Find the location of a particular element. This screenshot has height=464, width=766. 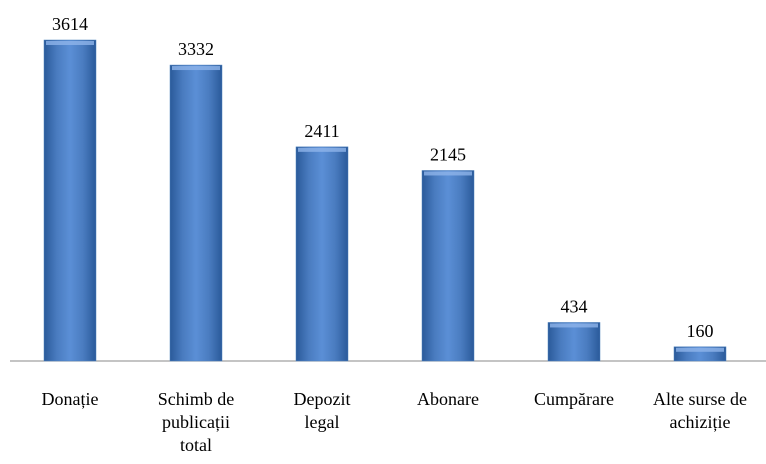

value-label: 160 is located at coordinates (700, 331).